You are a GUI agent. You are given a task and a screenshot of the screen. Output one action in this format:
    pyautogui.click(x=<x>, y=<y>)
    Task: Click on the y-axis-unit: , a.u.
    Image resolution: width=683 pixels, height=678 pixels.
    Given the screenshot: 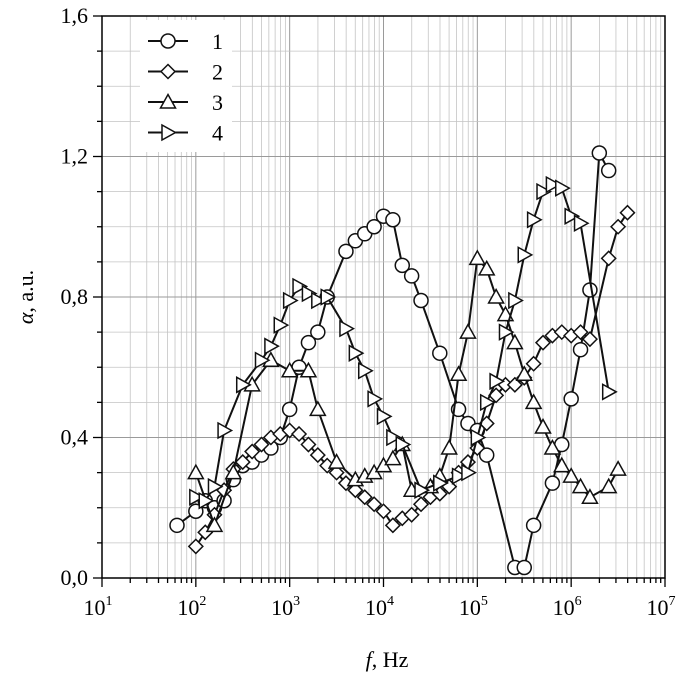 What is the action you would take?
    pyautogui.click(x=25, y=291)
    